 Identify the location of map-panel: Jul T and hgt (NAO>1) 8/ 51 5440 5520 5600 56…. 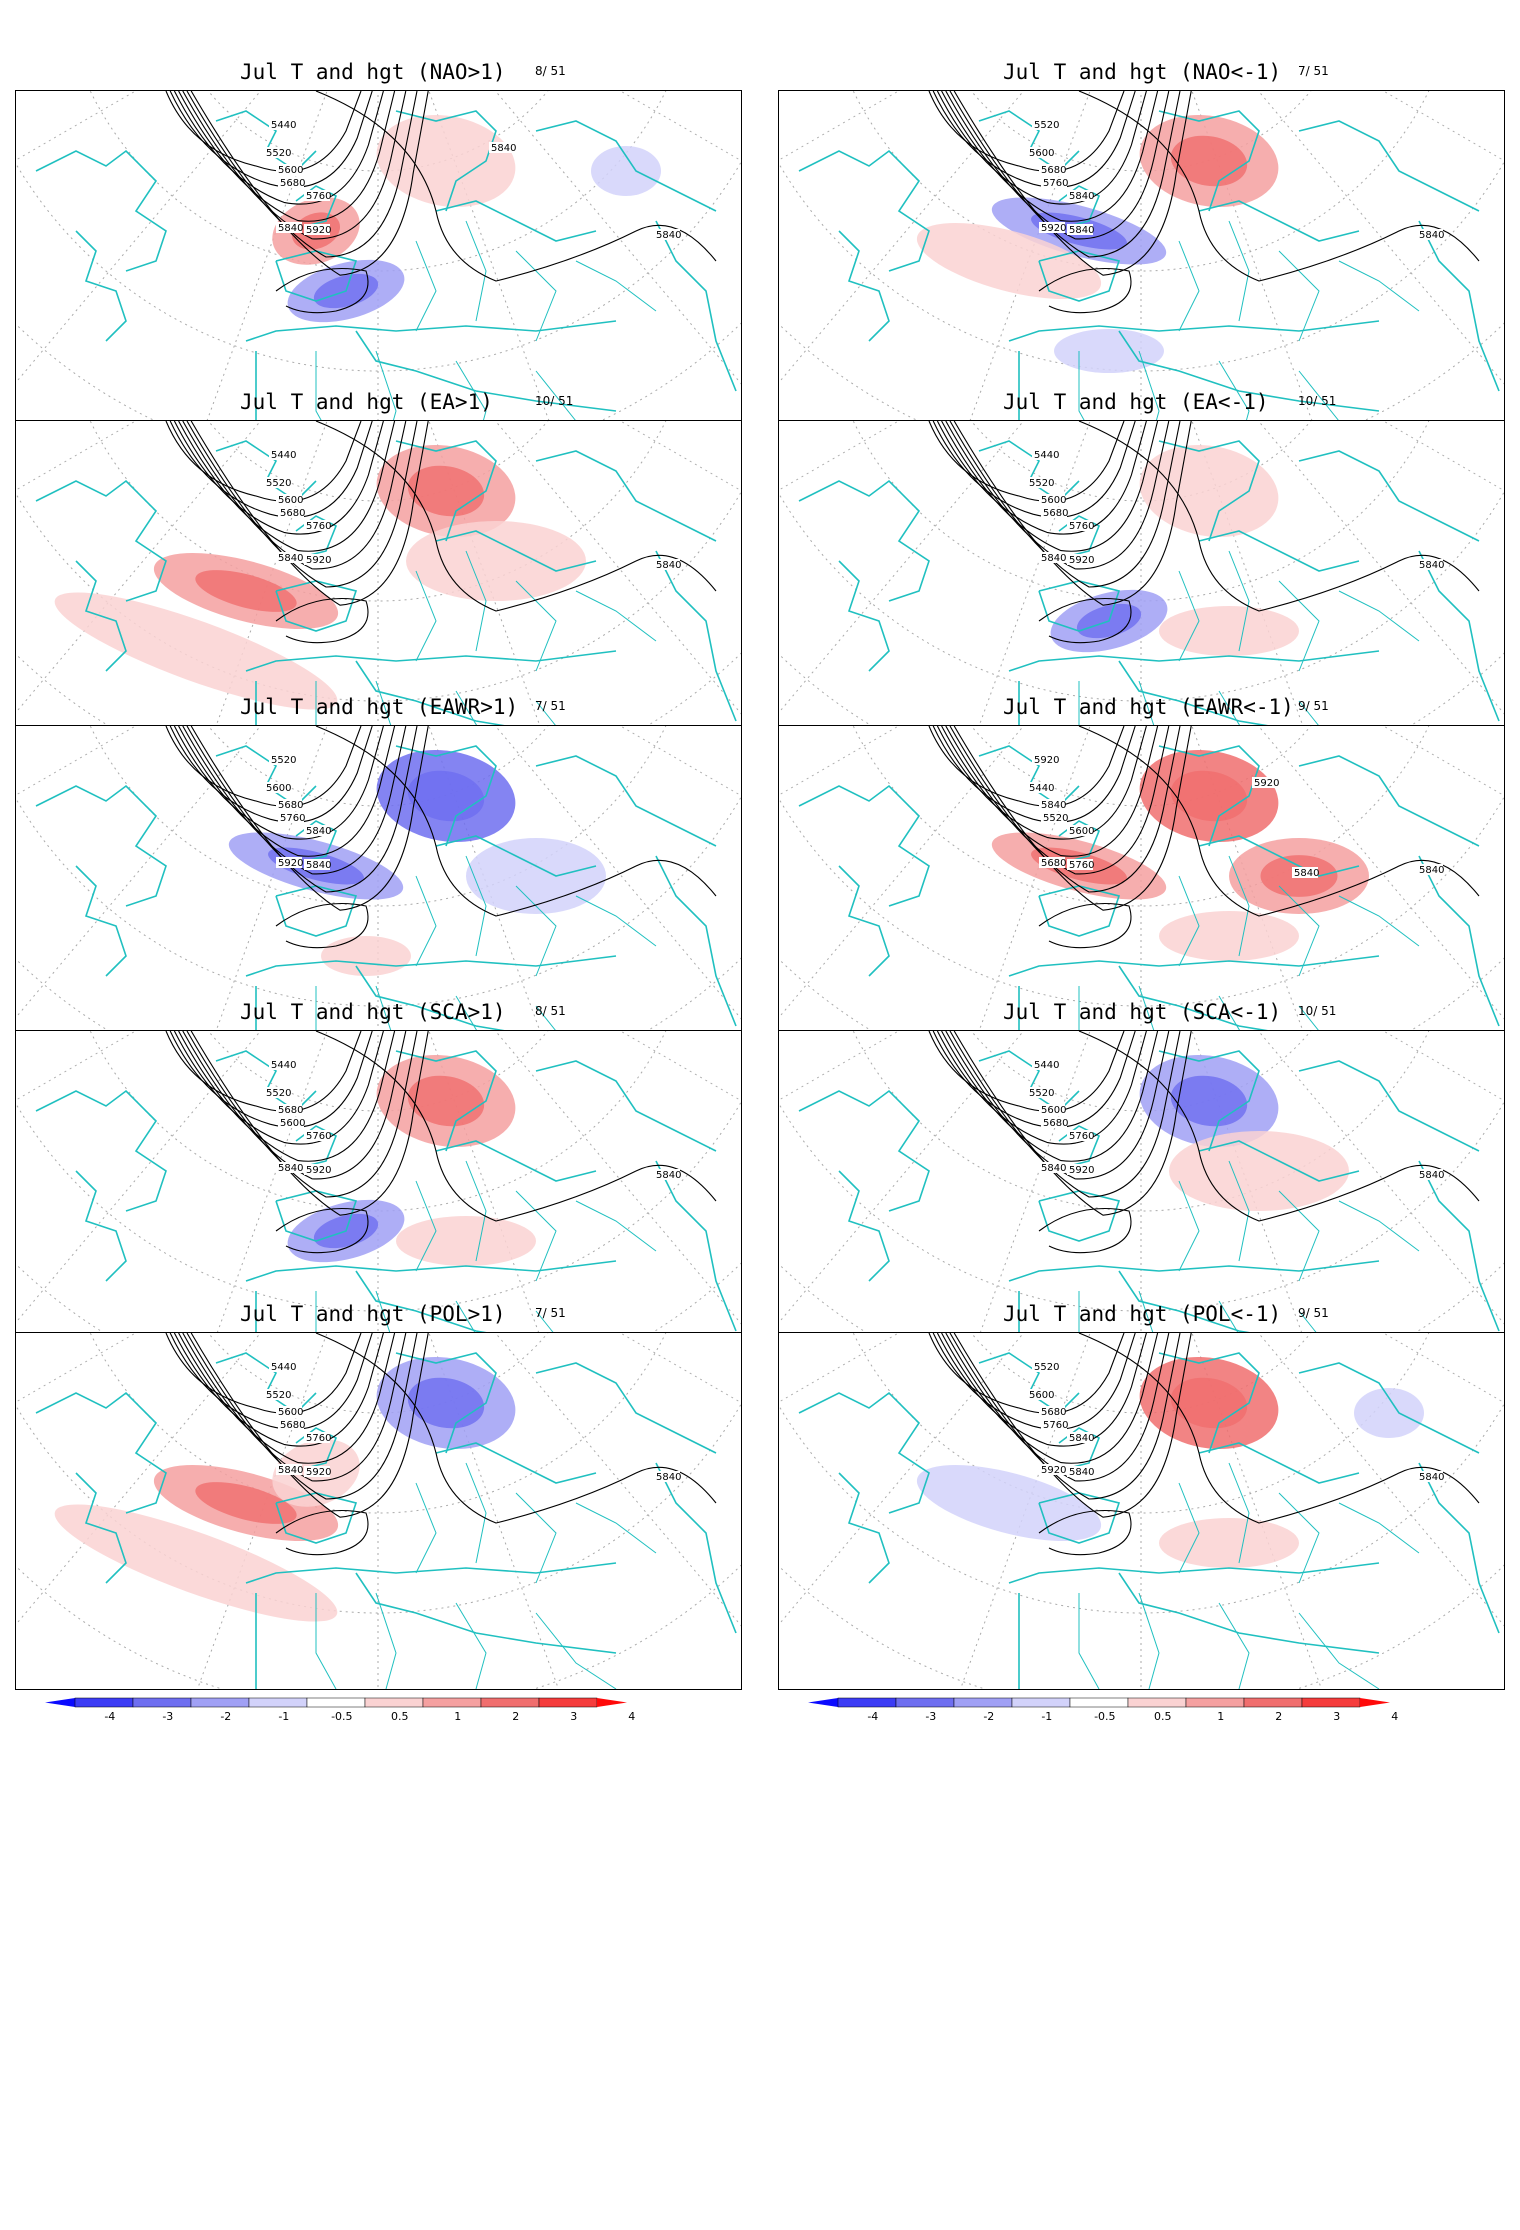
(395, 270).